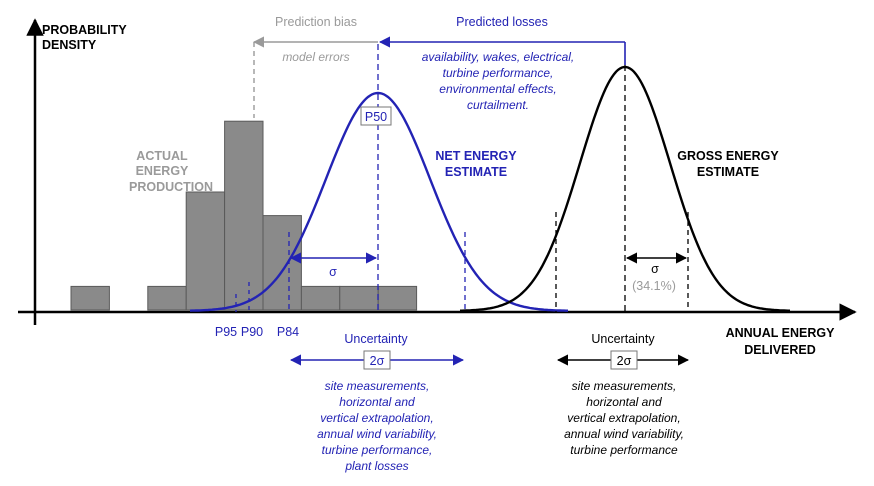 This screenshot has height=486, width=874. What do you see at coordinates (315, 57) in the screenshot?
I see `model-errors-label: model errors` at bounding box center [315, 57].